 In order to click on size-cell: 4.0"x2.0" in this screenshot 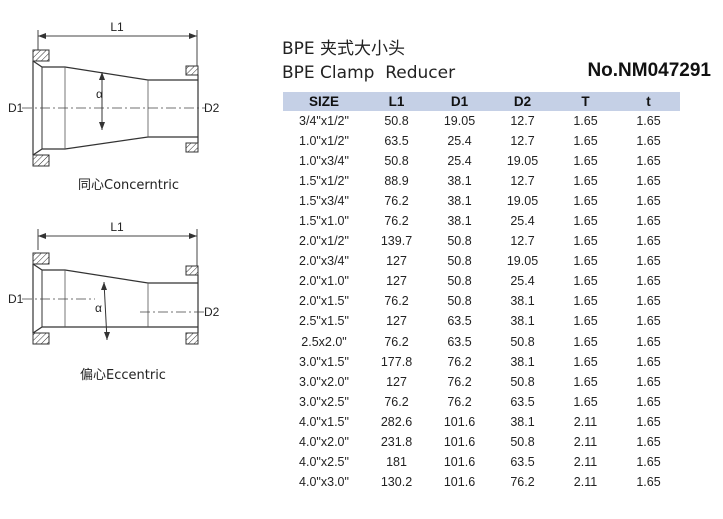, I will do `click(324, 441)`.